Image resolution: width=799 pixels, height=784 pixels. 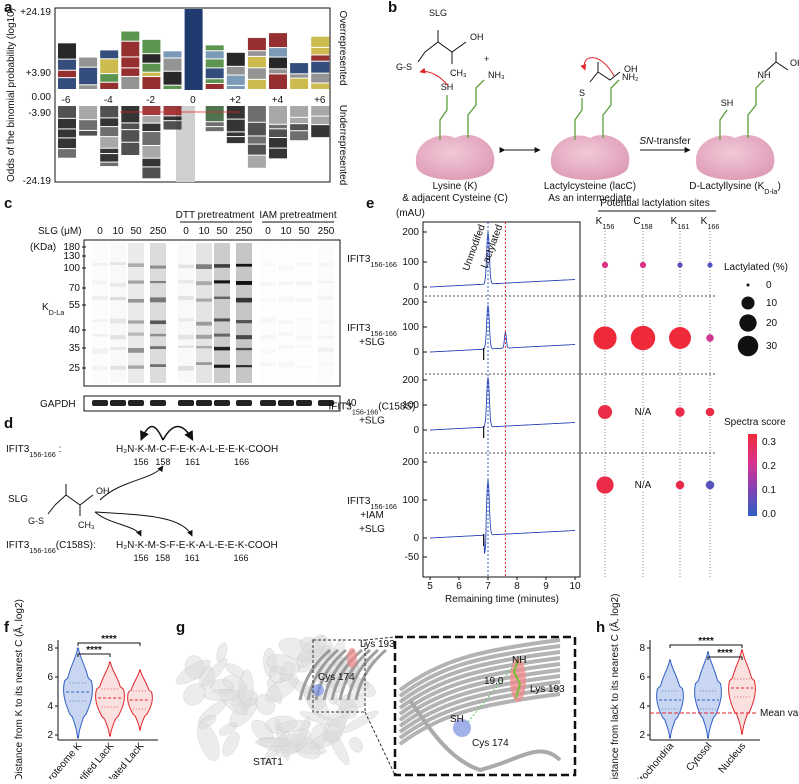 What do you see at coordinates (18, 545) in the screenshot?
I see `peptide-name-part: IFIT3` at bounding box center [18, 545].